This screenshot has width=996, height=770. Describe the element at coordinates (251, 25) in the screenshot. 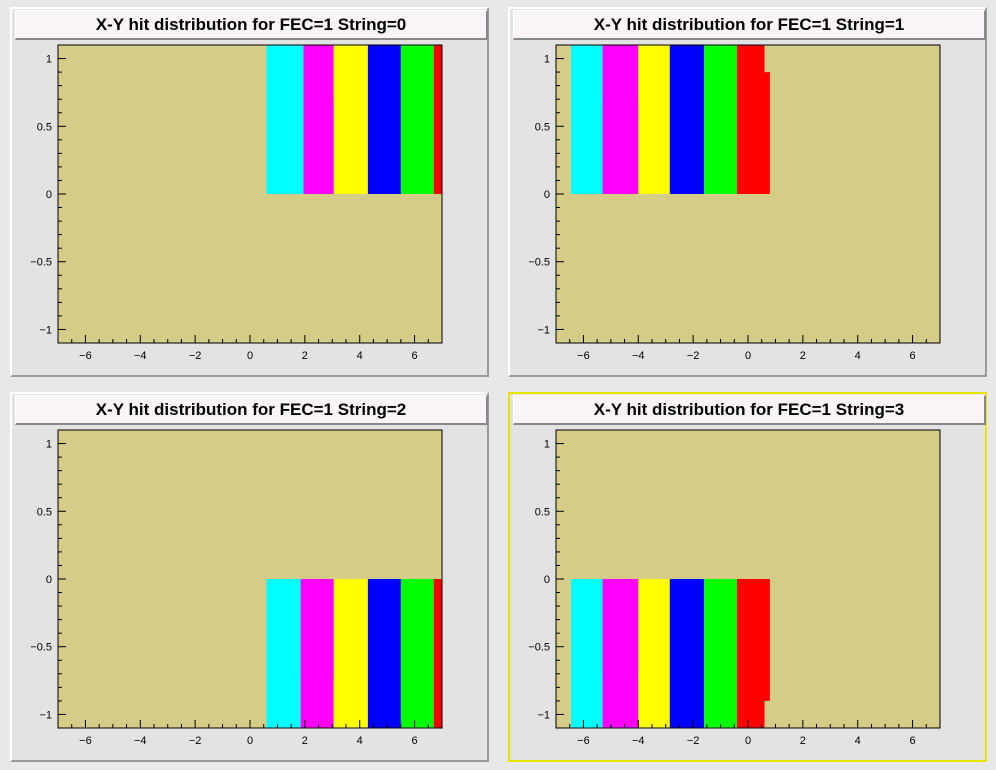

I see `chart-title: X-Y hit distribution for FEC=1 String=0` at that location.